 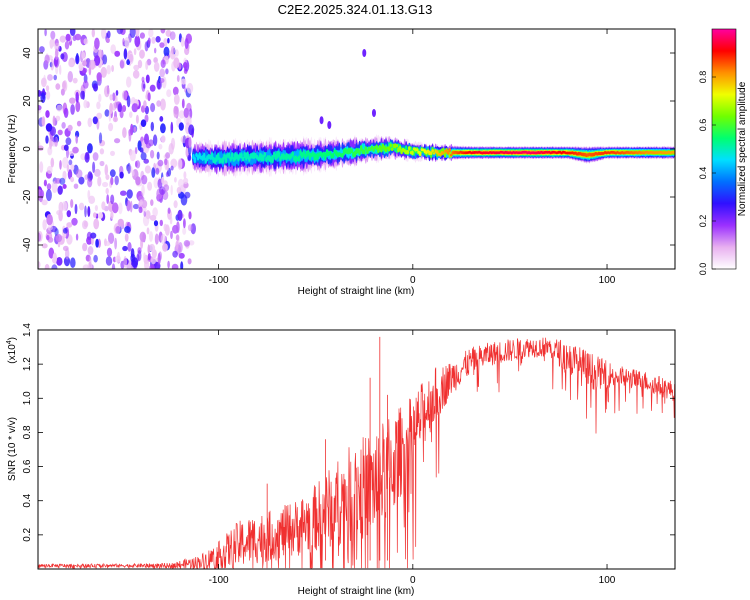 I want to click on spectrogram-signal-track, so click(x=433, y=114).